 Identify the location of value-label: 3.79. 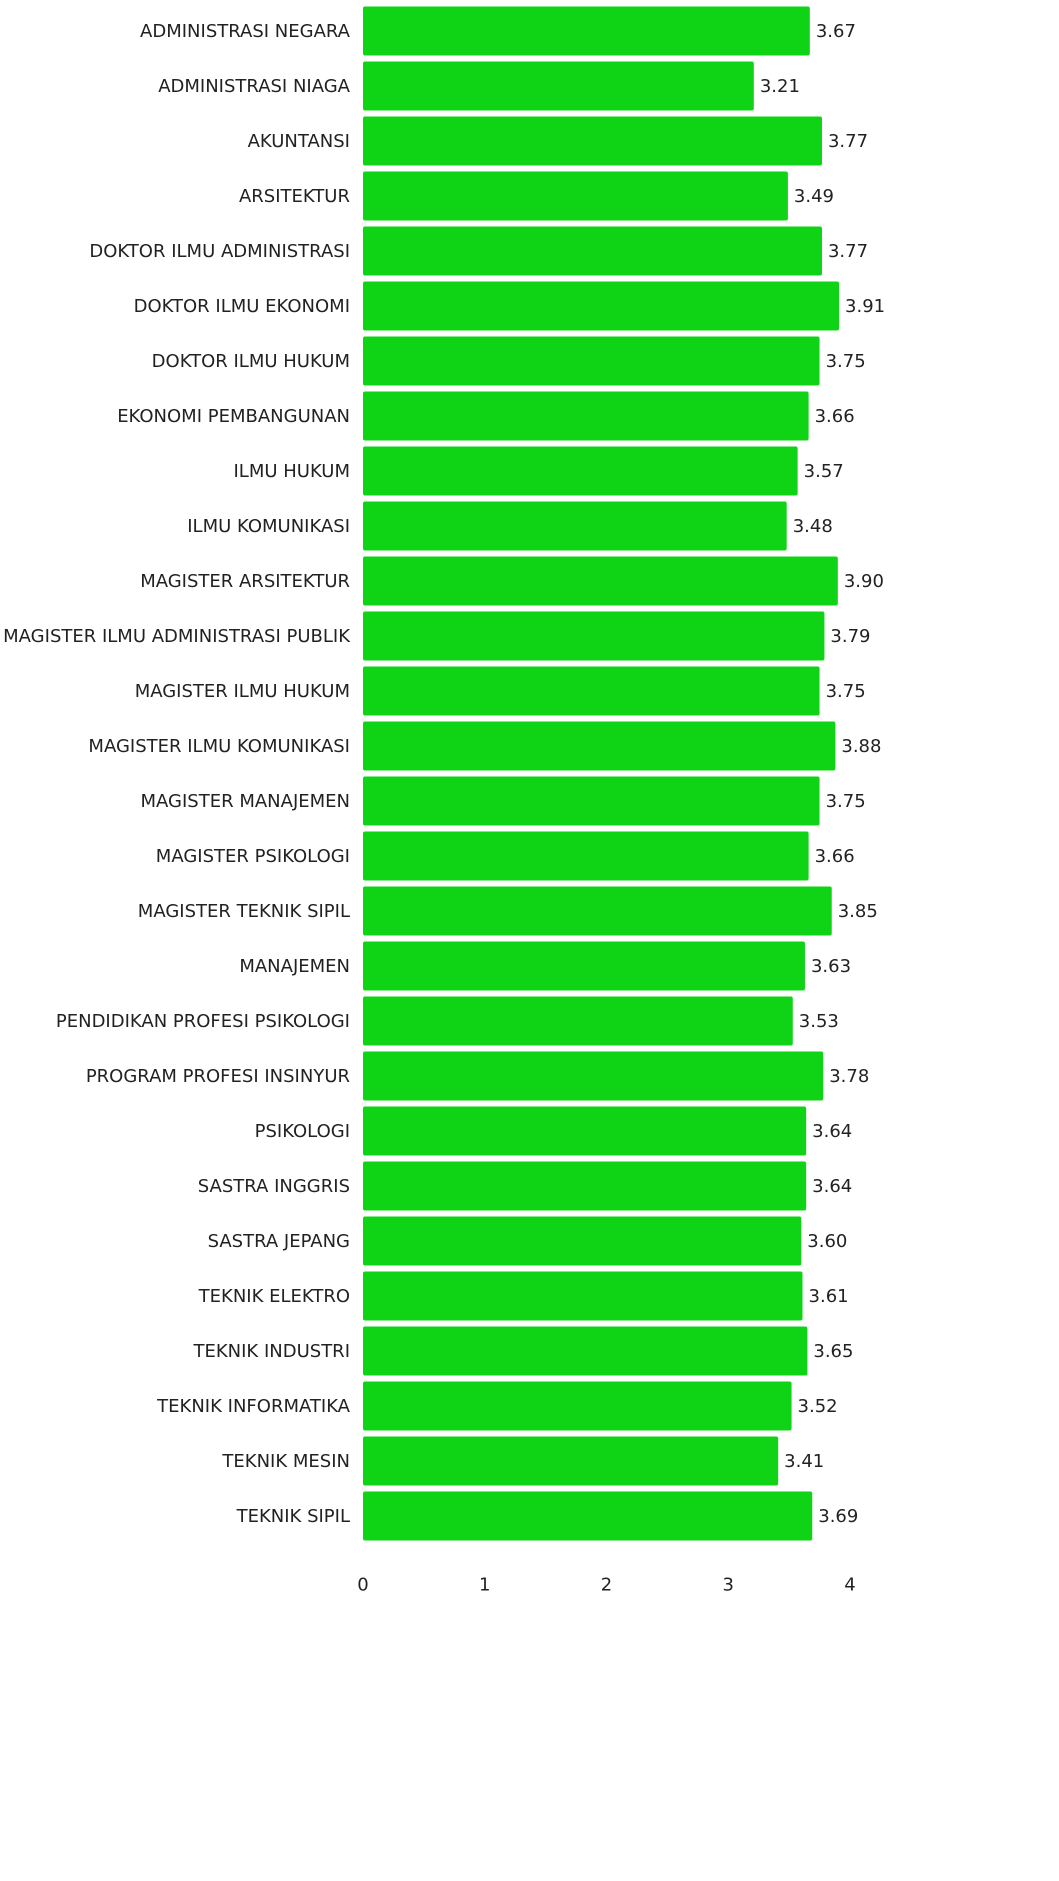
(850, 636).